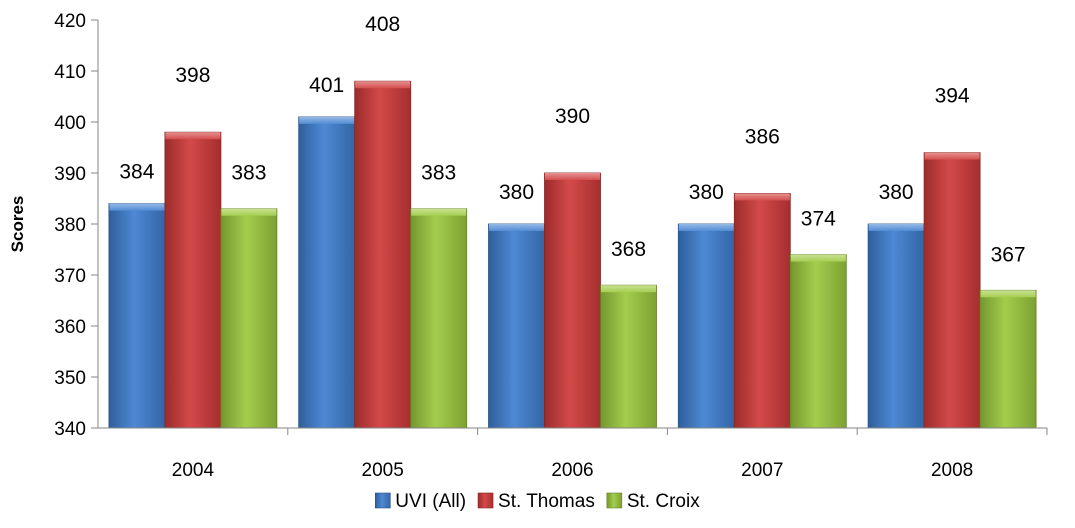 The image size is (1075, 528). Describe the element at coordinates (136, 172) in the screenshot. I see `data-label: 384` at that location.